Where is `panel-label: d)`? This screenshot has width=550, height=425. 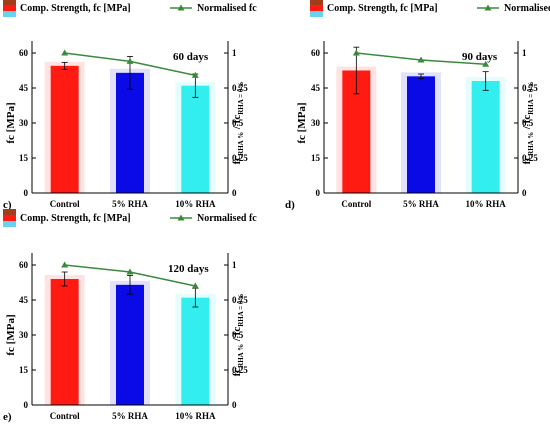 panel-label: d) is located at coordinates (290, 205).